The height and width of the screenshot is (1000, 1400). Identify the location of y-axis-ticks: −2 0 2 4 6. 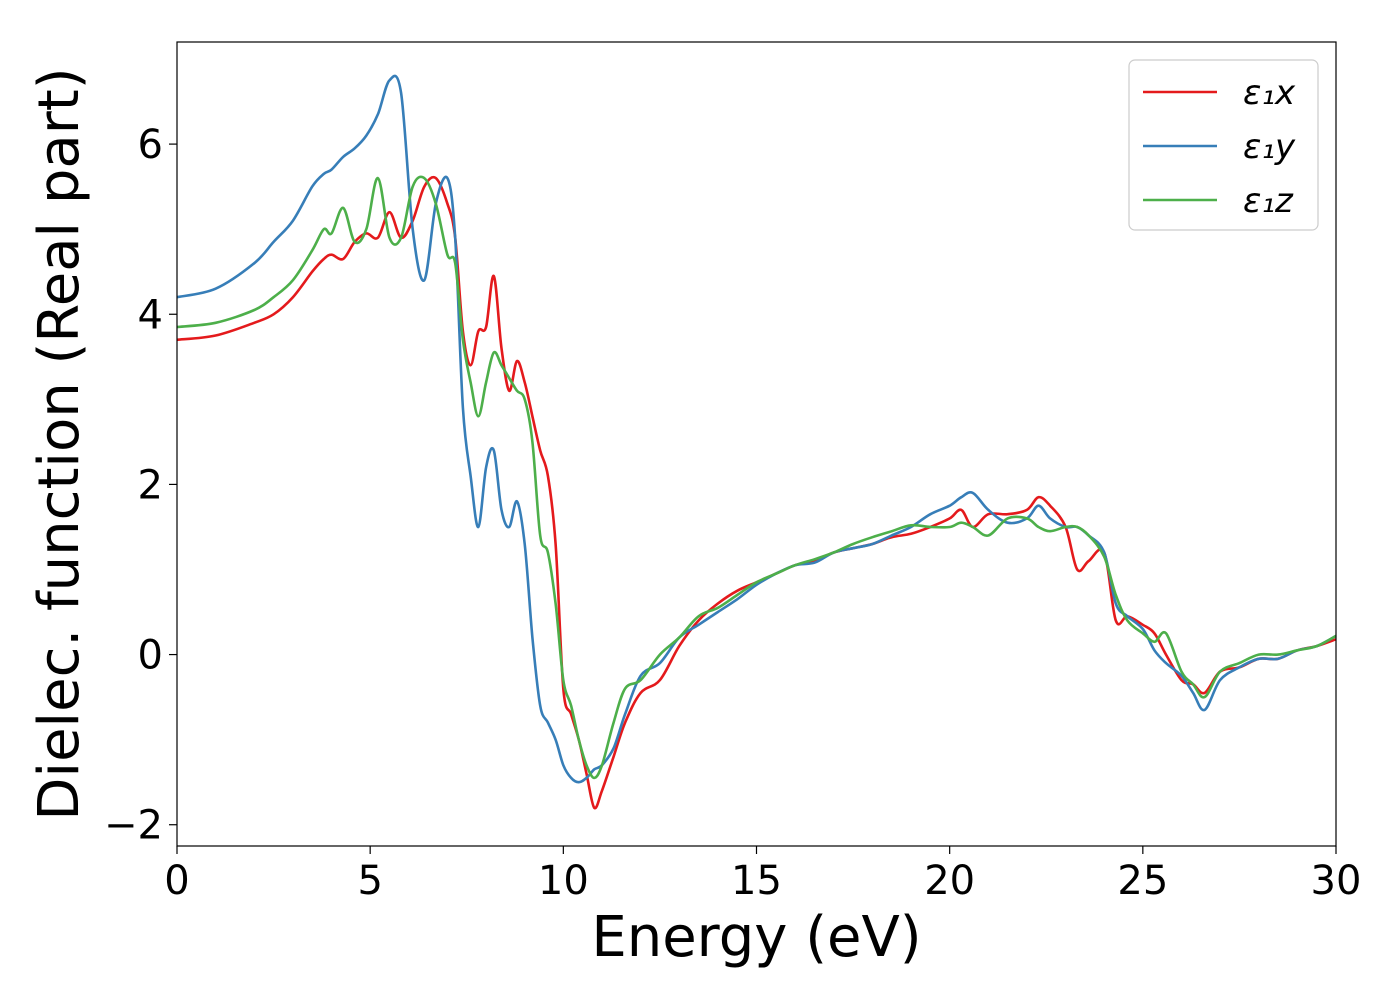
(140, 485).